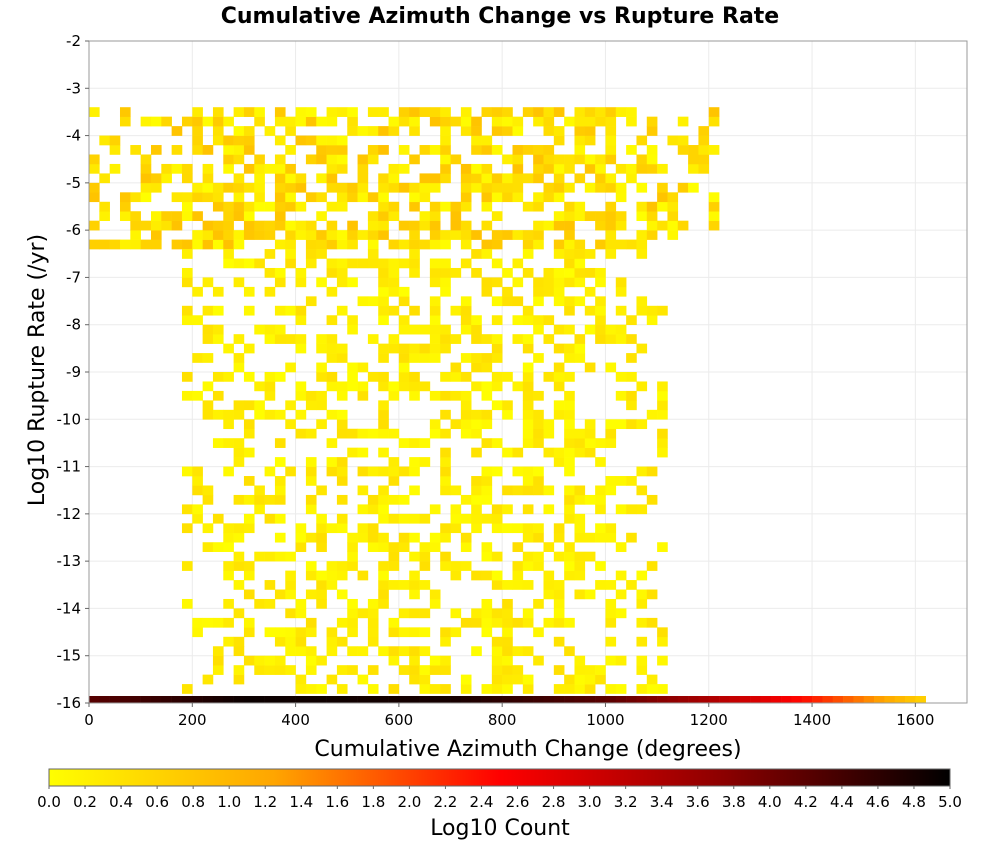 This screenshot has height=850, width=1000. Describe the element at coordinates (842, 802) in the screenshot. I see `colorbar-tick-label: 4.4` at that location.